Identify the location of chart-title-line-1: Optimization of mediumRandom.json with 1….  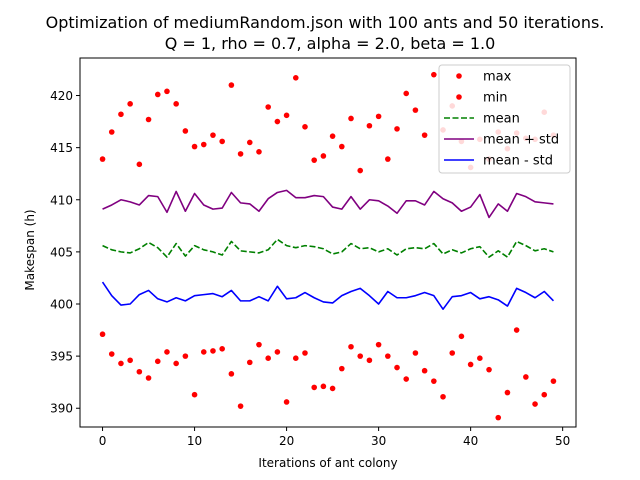
(325, 22).